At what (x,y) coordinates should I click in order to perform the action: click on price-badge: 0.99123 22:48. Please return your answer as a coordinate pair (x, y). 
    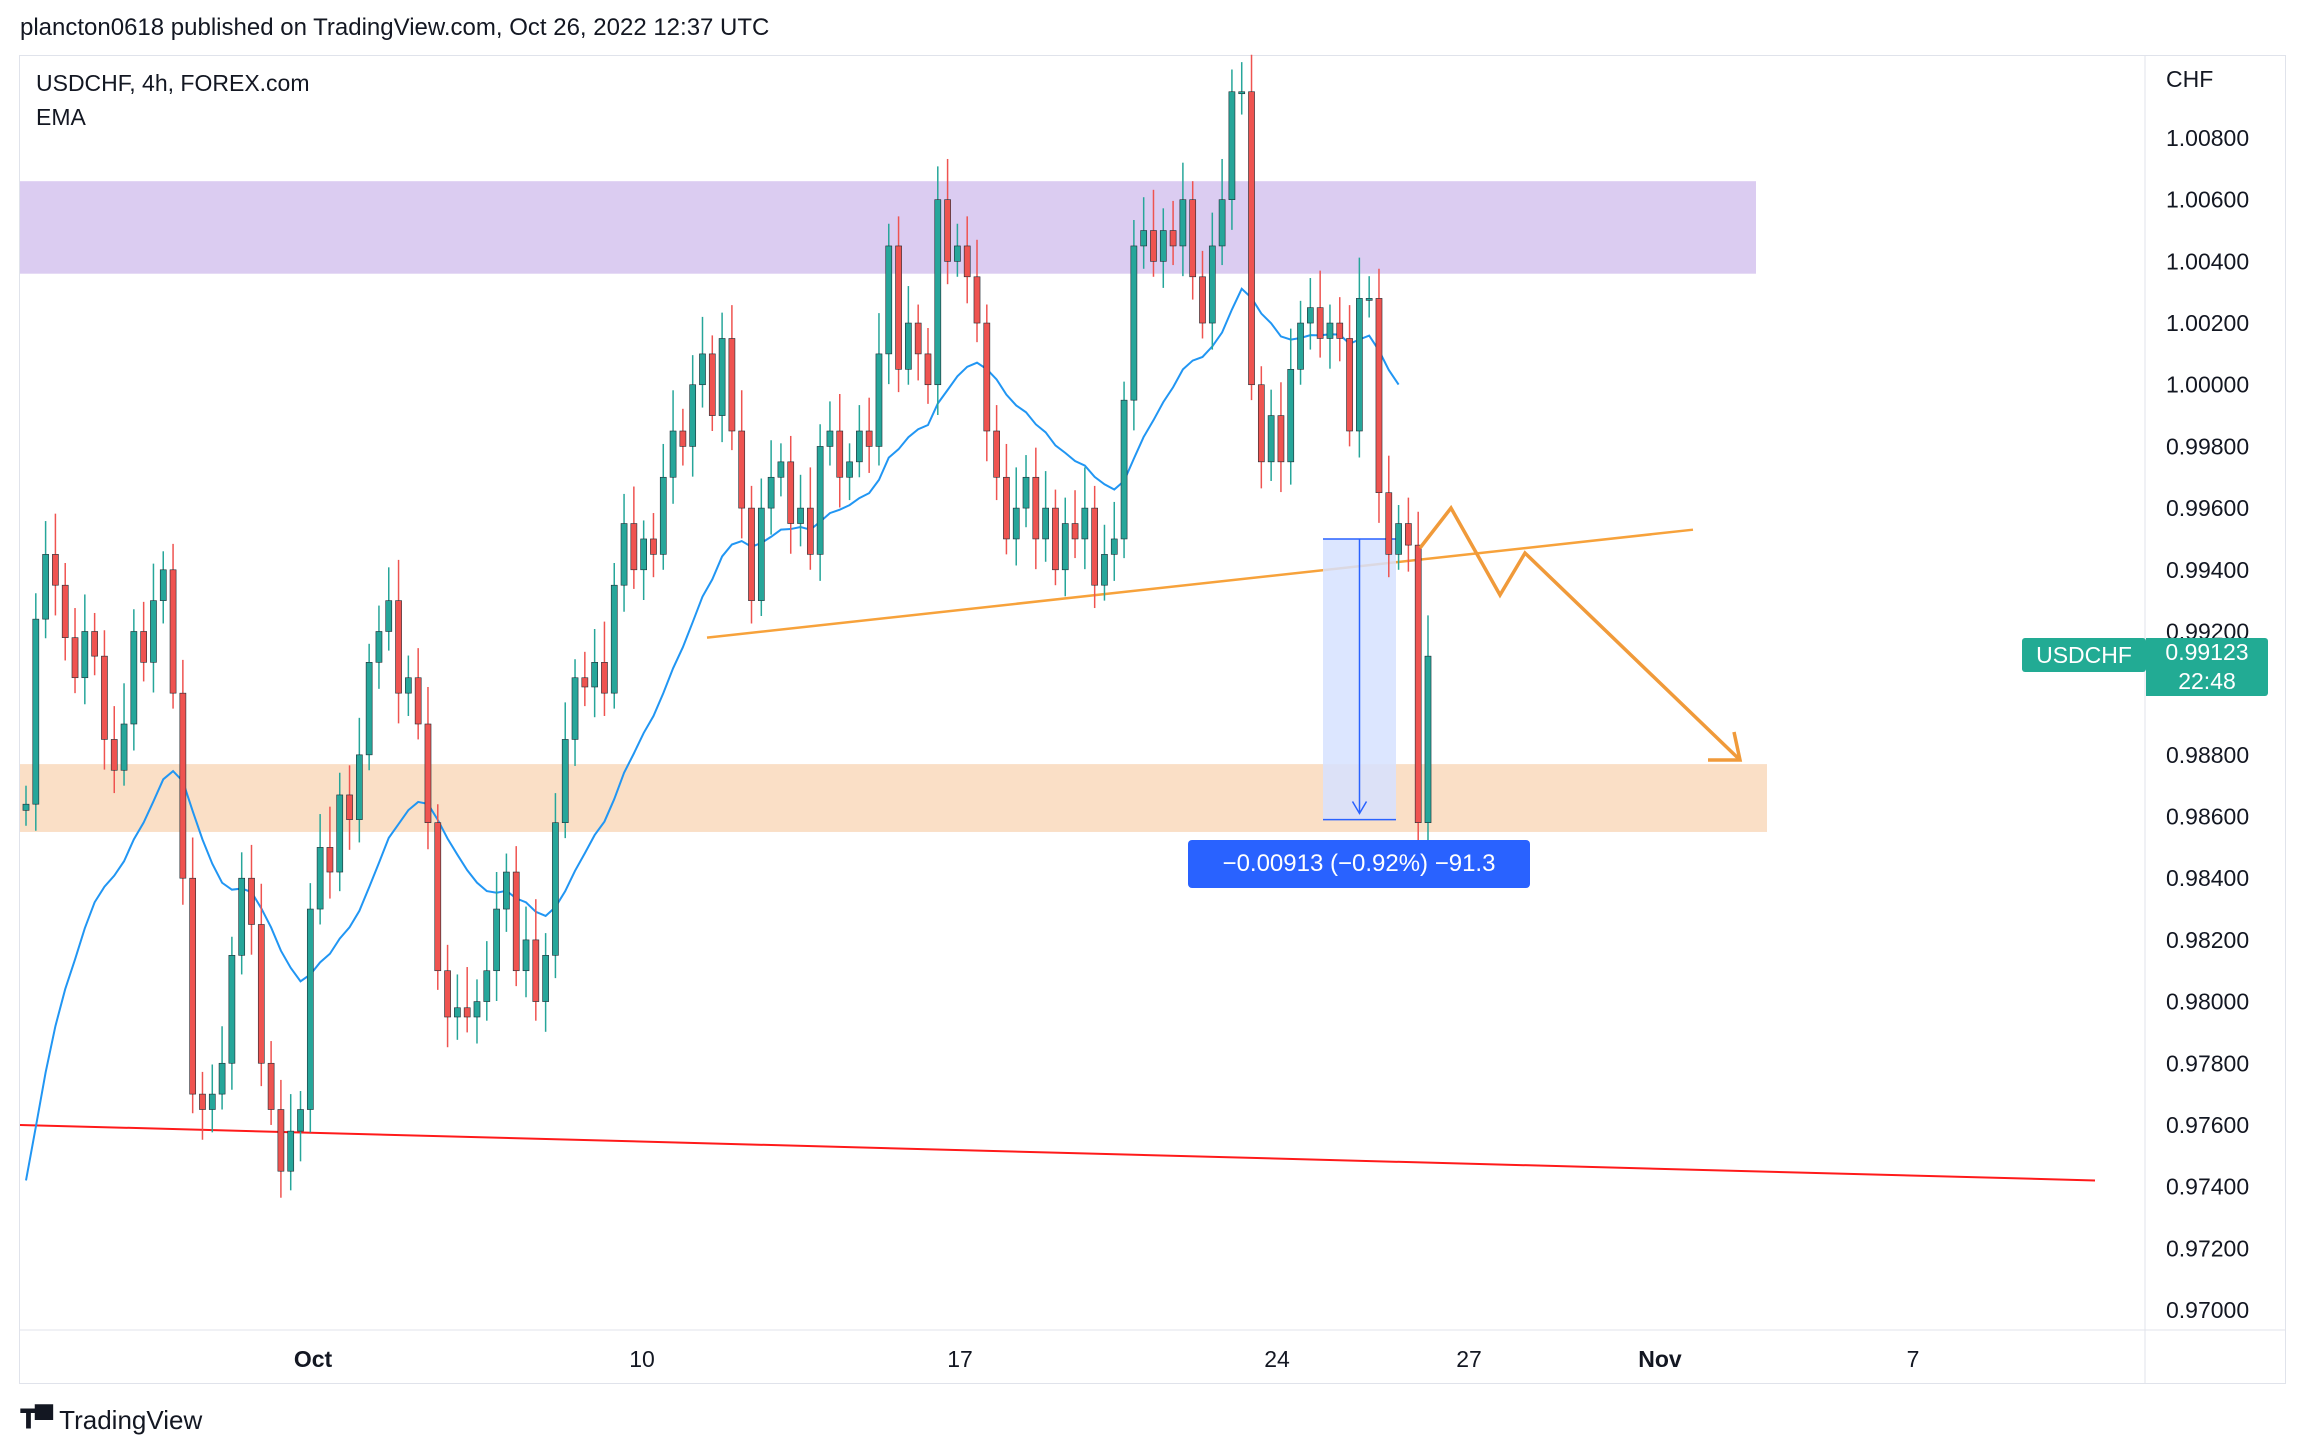
    Looking at the image, I should click on (2207, 667).